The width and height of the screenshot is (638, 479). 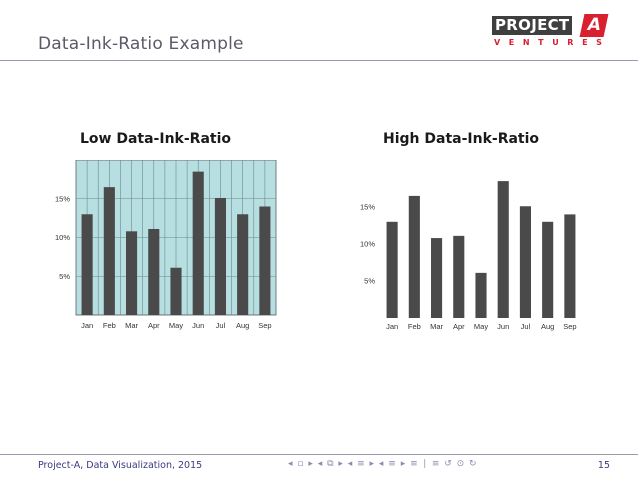 I want to click on low-ratio-chart-title: Low Data-Ink-Ratio, so click(x=155, y=139).